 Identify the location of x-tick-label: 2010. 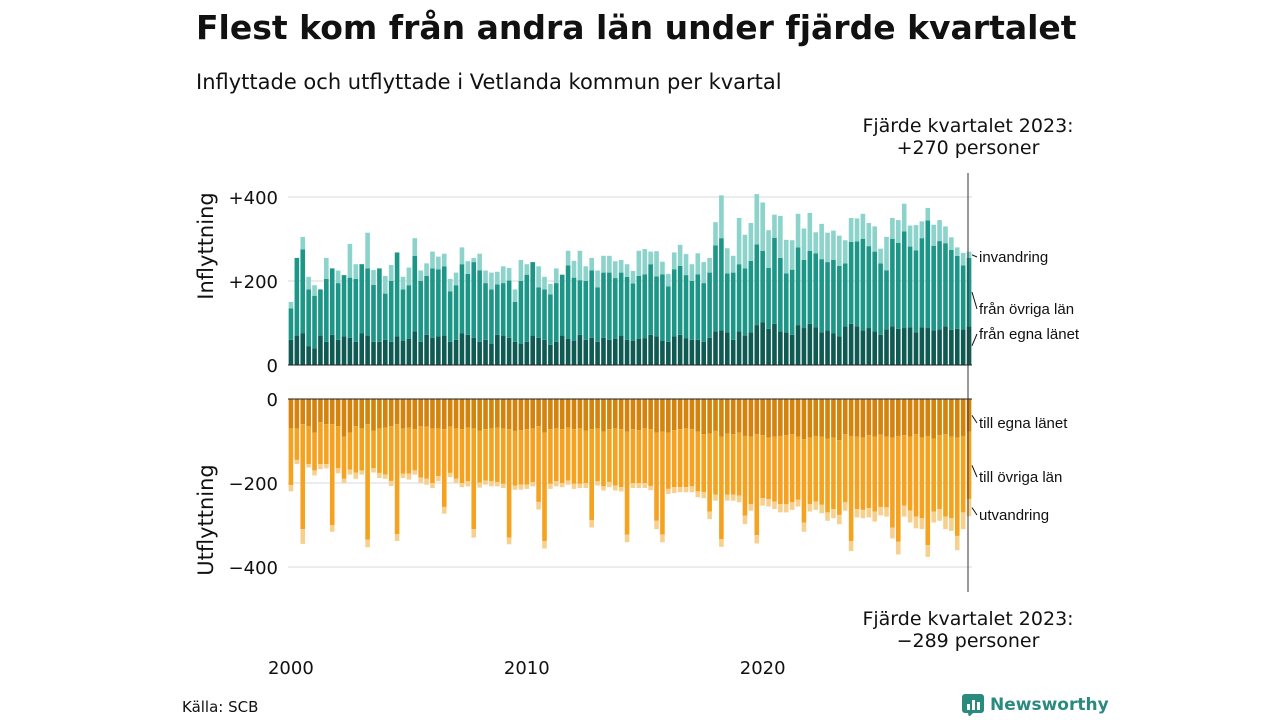
(527, 668).